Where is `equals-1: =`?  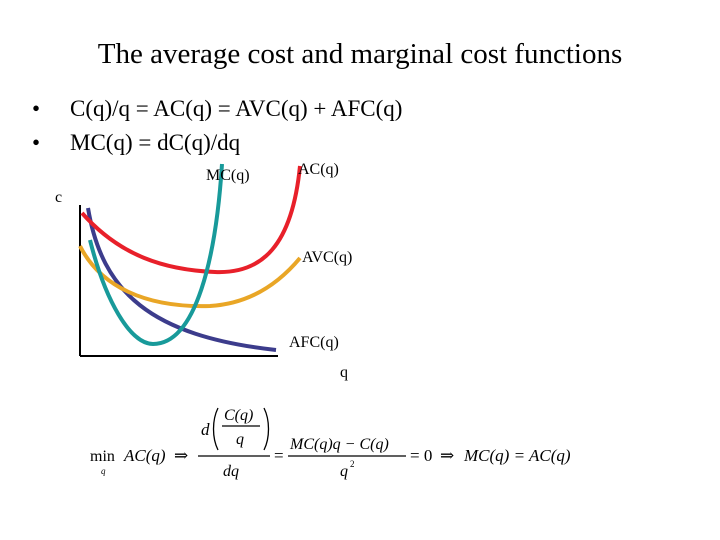 equals-1: = is located at coordinates (279, 455).